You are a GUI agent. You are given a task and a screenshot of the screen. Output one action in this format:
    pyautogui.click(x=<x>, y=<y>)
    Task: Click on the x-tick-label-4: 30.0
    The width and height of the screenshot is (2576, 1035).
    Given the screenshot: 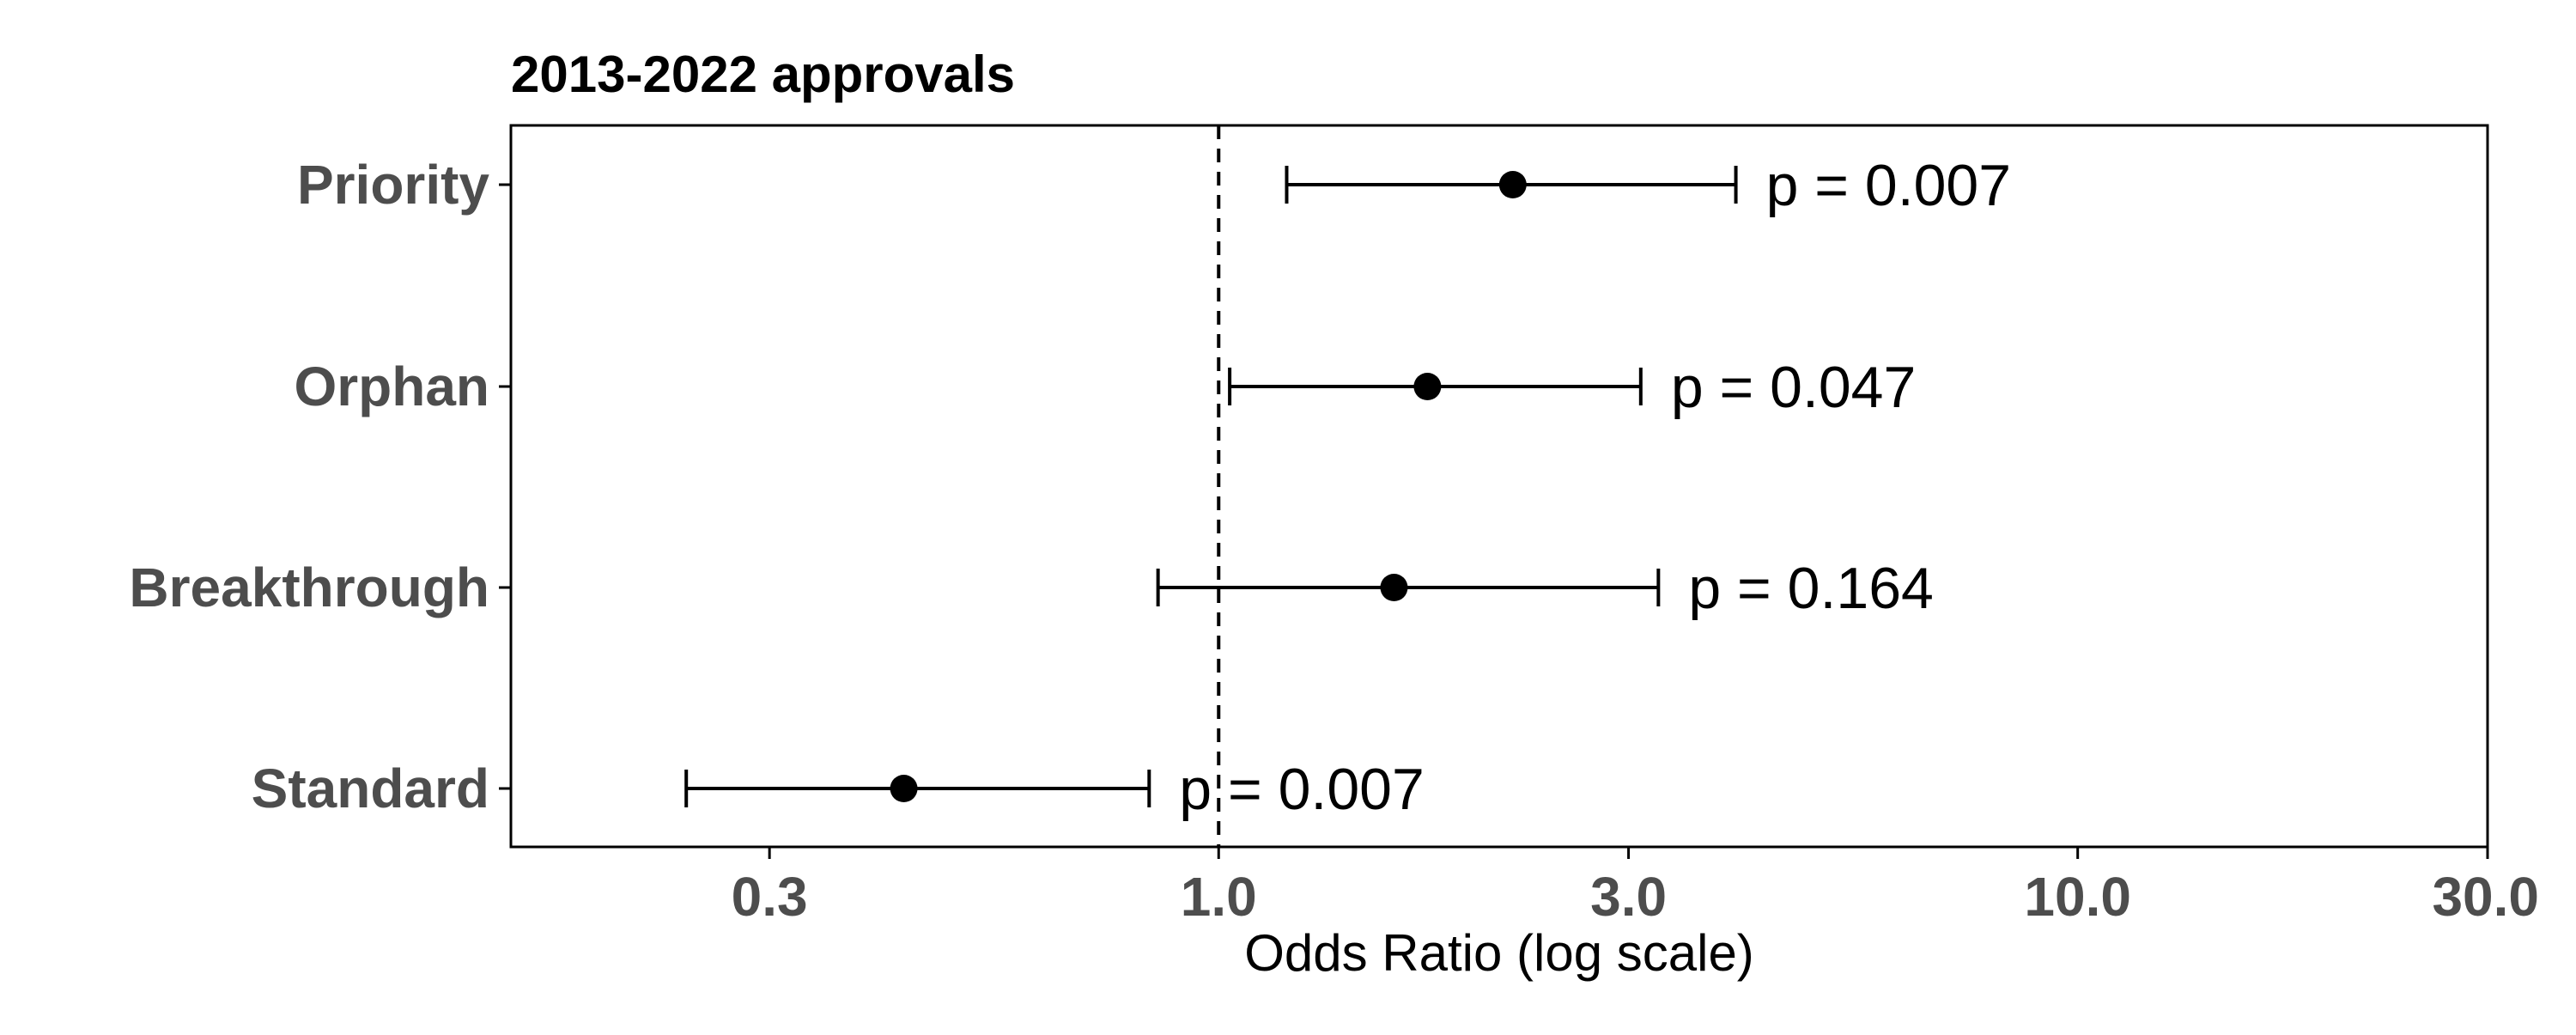 What is the action you would take?
    pyautogui.click(x=2485, y=897)
    